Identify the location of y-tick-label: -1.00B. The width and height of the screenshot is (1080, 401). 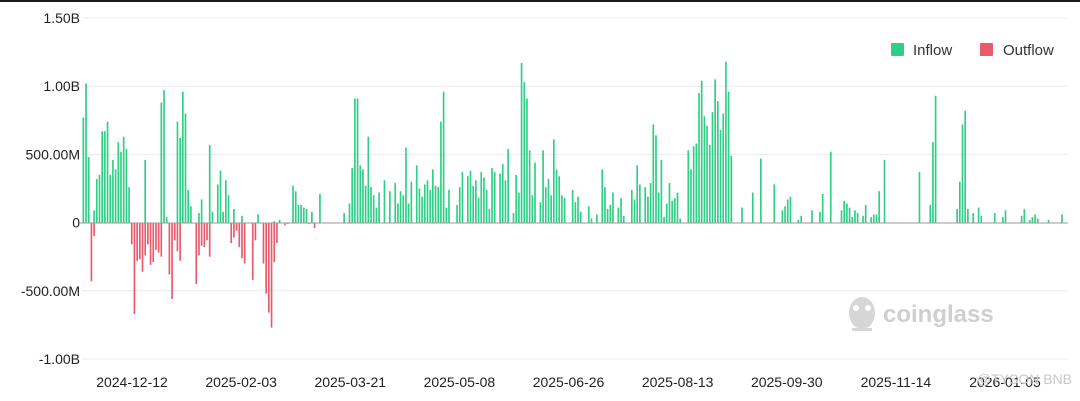
(59, 359).